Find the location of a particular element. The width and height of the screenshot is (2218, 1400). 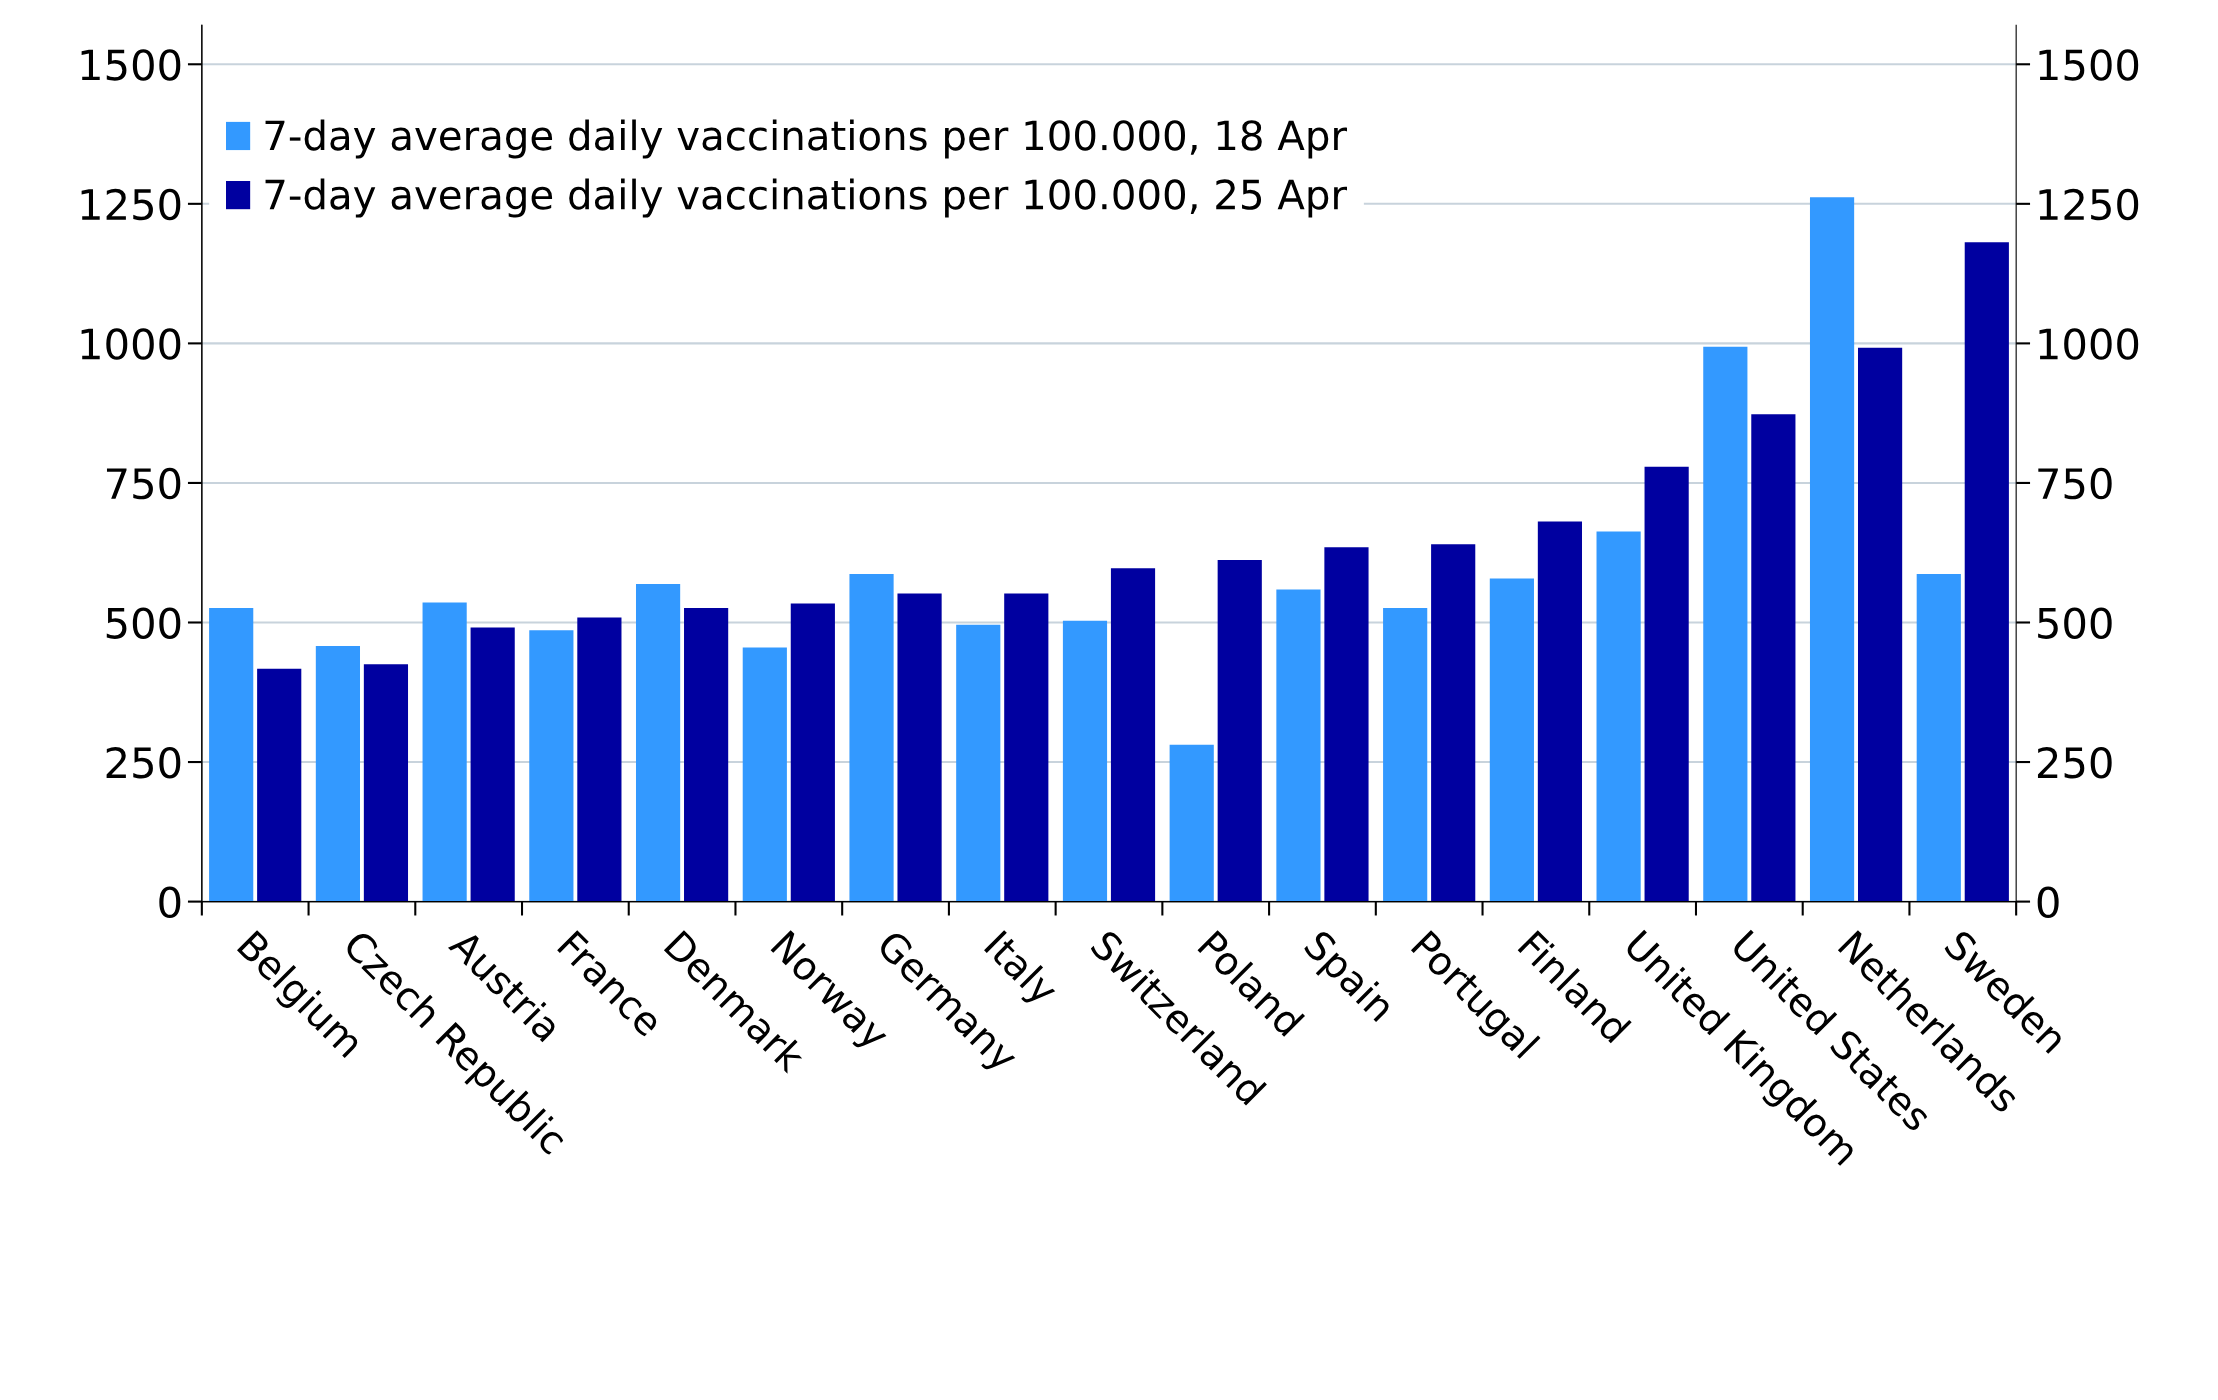

legend-label: 7-day average daily vaccinations per 100.000, 18 Apr is located at coordinates (806, 139).